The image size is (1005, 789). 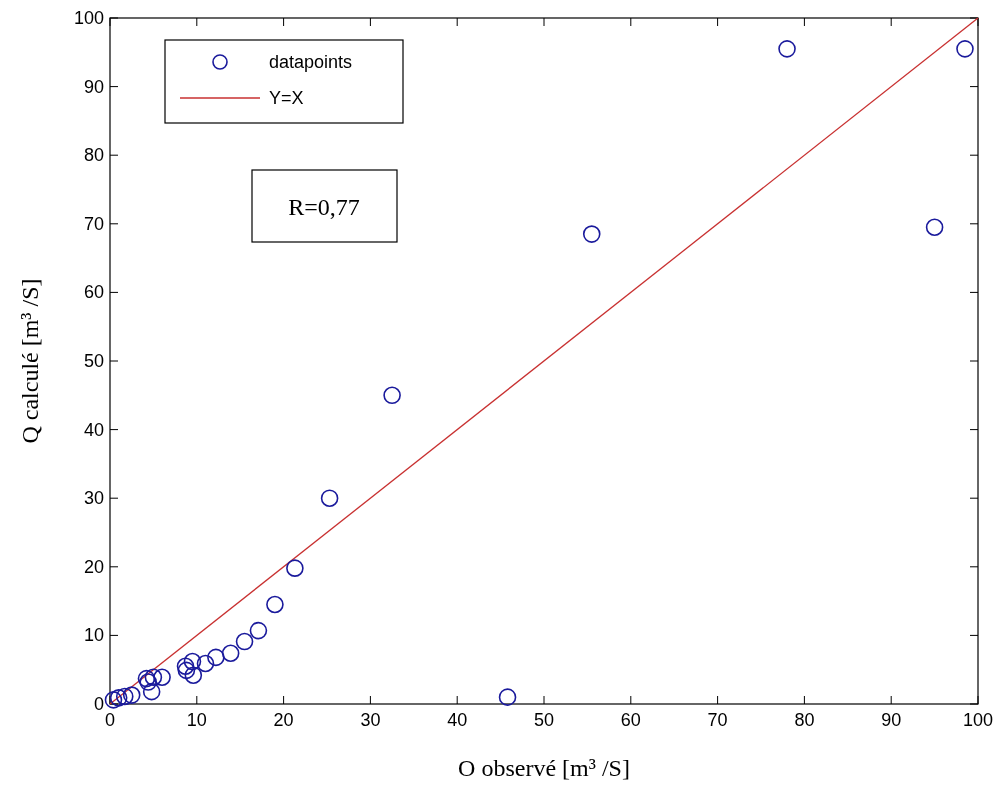 I want to click on y-tick-label: 50, so click(x=93, y=361).